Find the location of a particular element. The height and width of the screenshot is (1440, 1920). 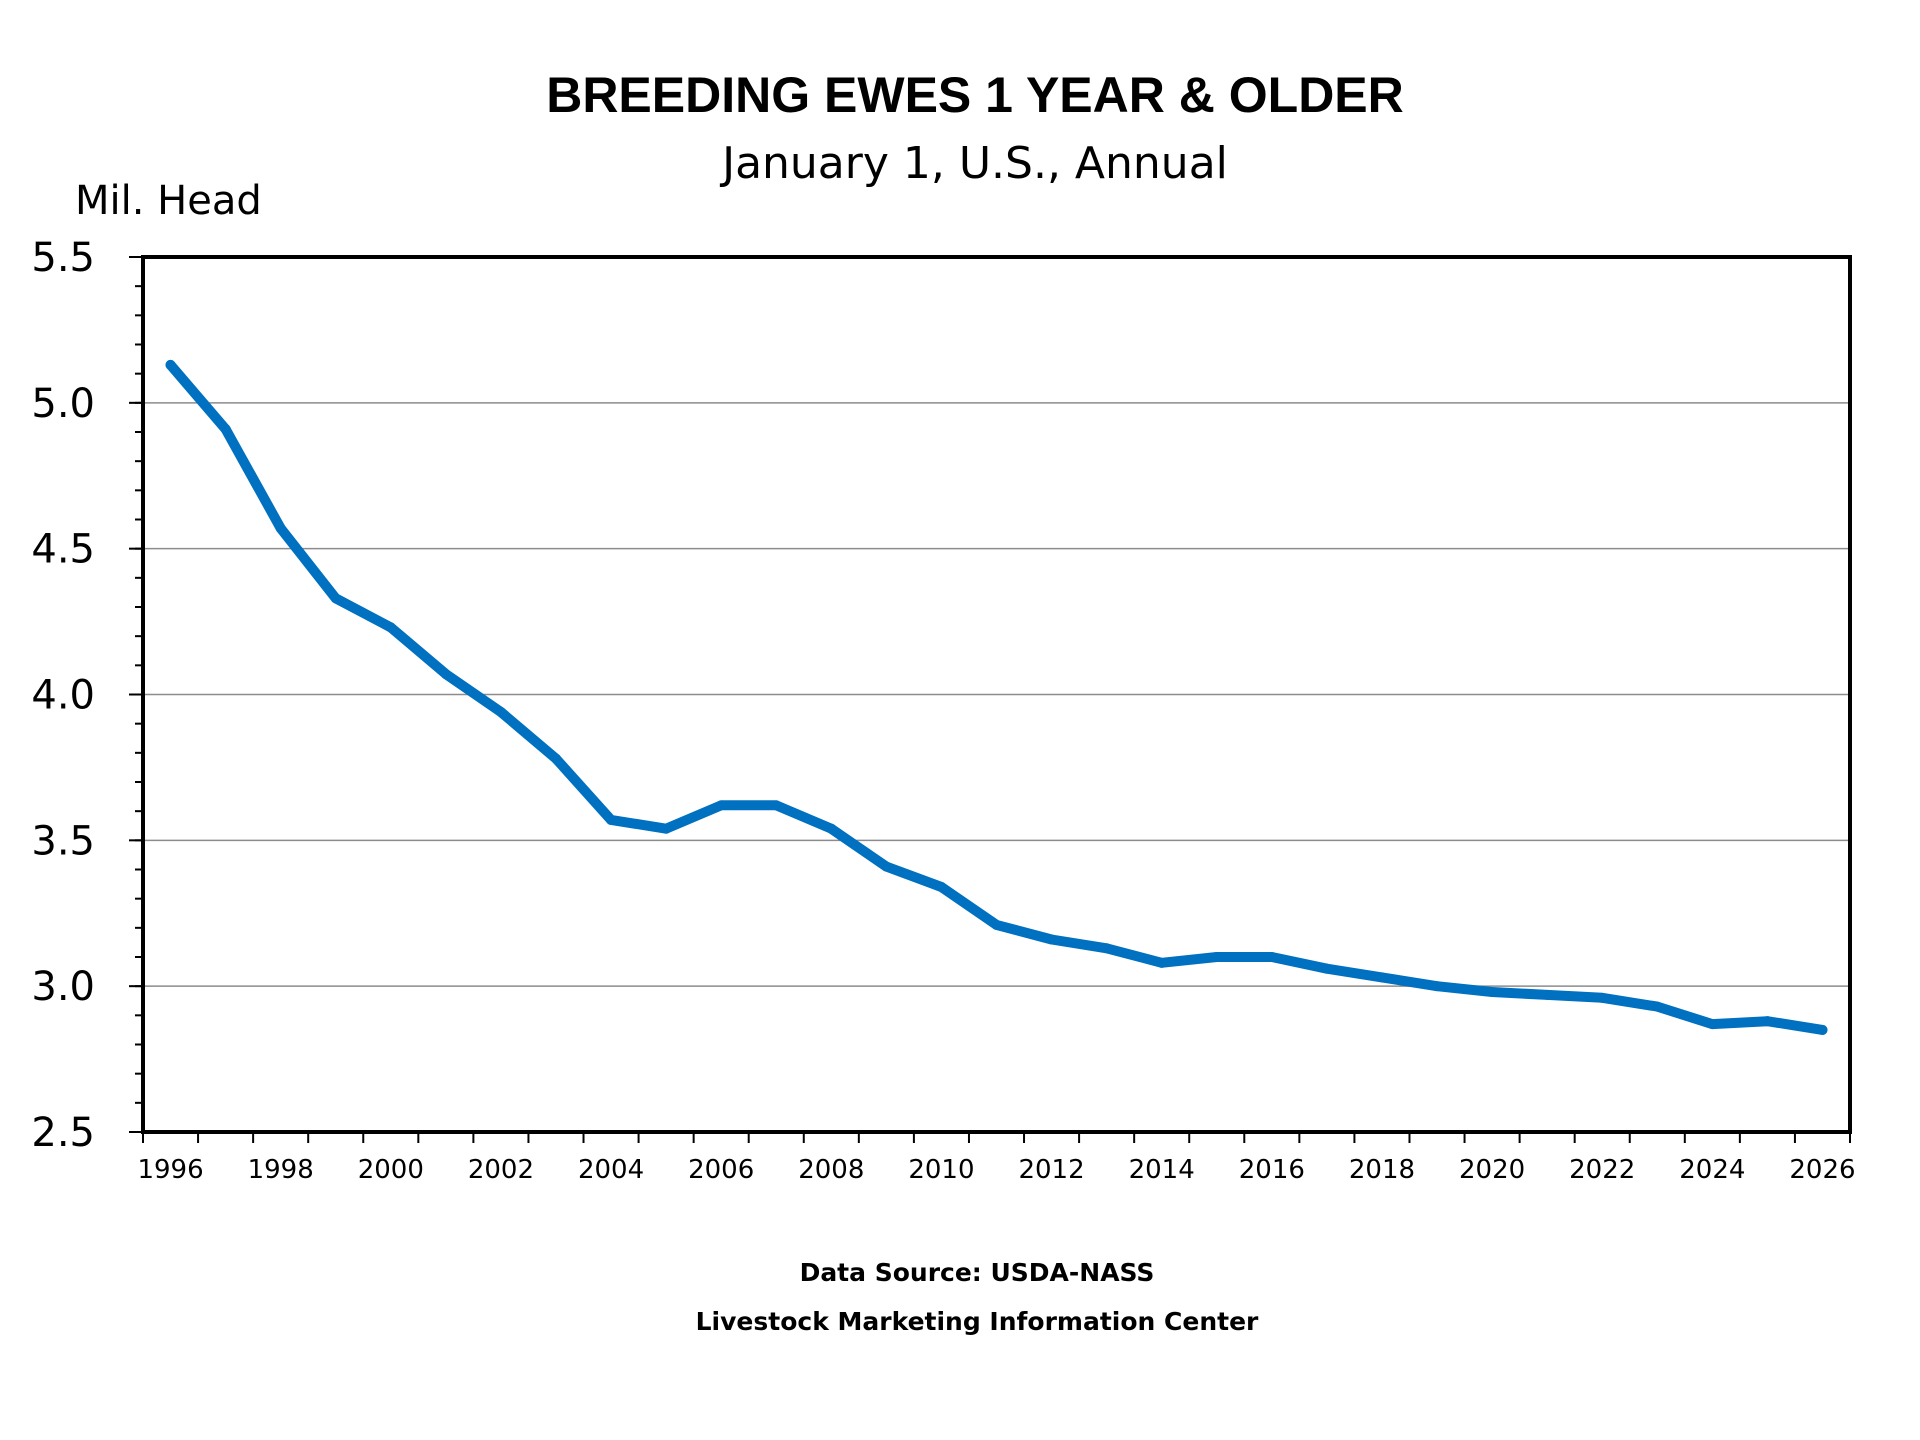

x-tick-label: 2020 is located at coordinates (1492, 1170).